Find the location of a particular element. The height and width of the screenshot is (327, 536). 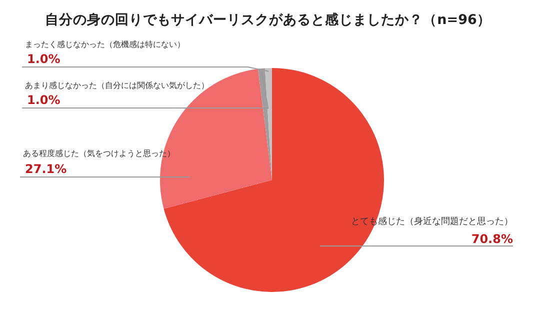

slice-label: まったく感じなかった（危機感は特にない） is located at coordinates (105, 44).